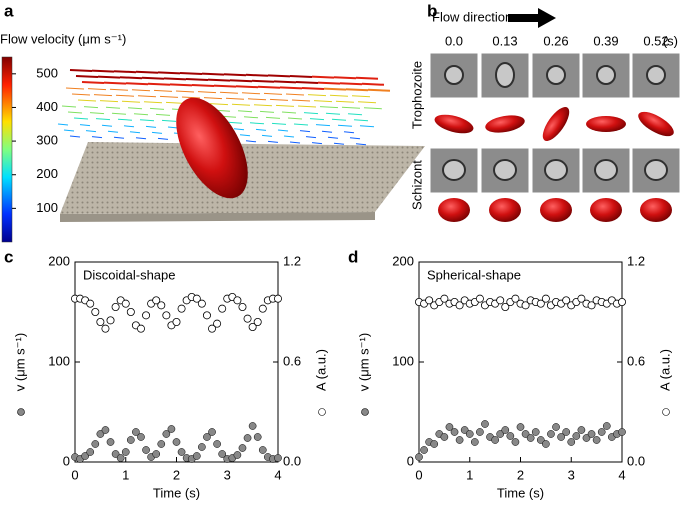  What do you see at coordinates (292, 360) in the screenshot?
I see `y2-tick-label: 0.6` at bounding box center [292, 360].